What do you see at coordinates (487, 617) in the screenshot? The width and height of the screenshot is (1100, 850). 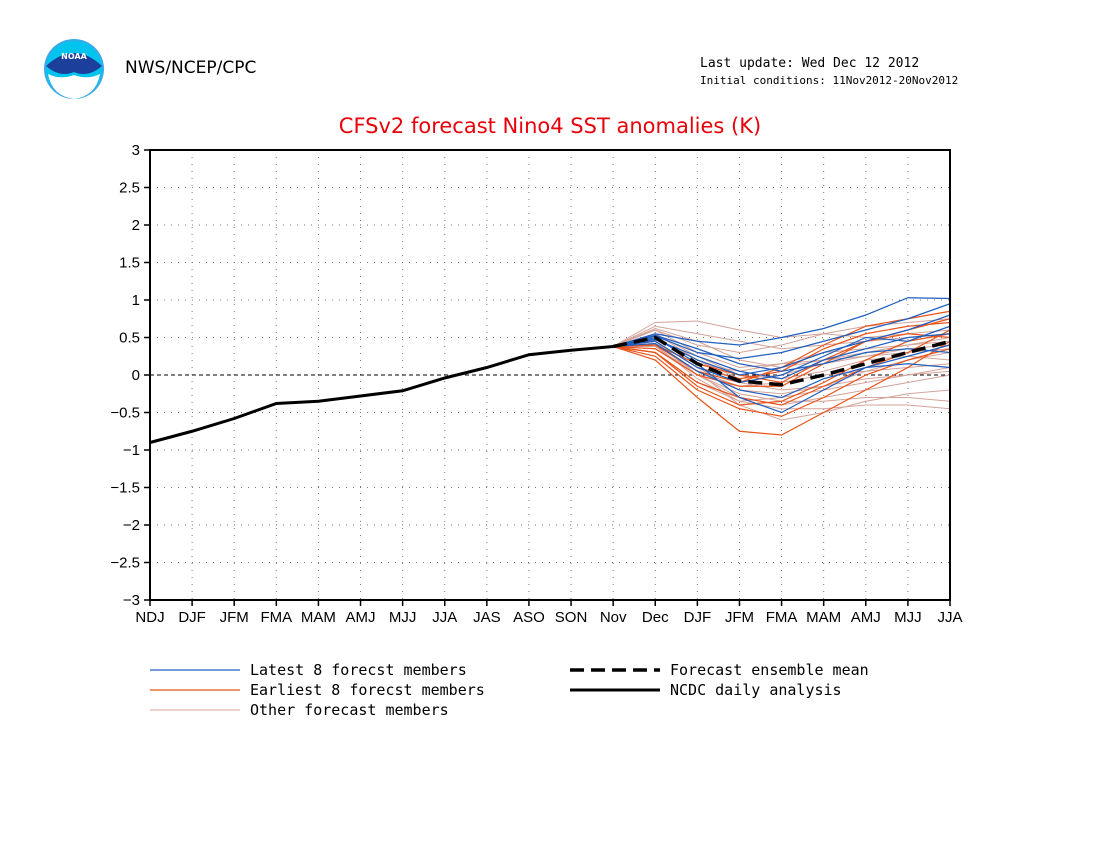 I see `x-tick-label: JAS` at bounding box center [487, 617].